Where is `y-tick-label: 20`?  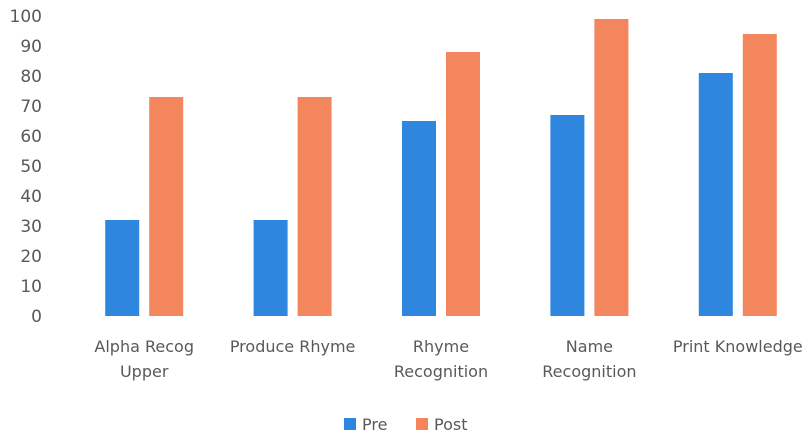
y-tick-label: 20 is located at coordinates (31, 257).